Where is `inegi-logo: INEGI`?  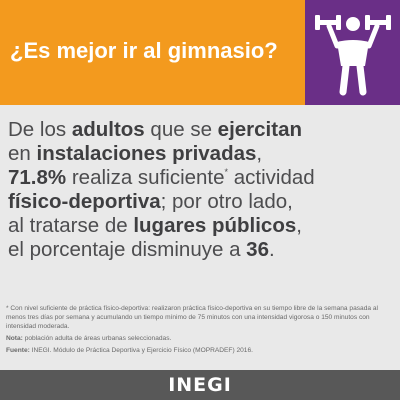
inegi-logo: INEGI is located at coordinates (200, 385).